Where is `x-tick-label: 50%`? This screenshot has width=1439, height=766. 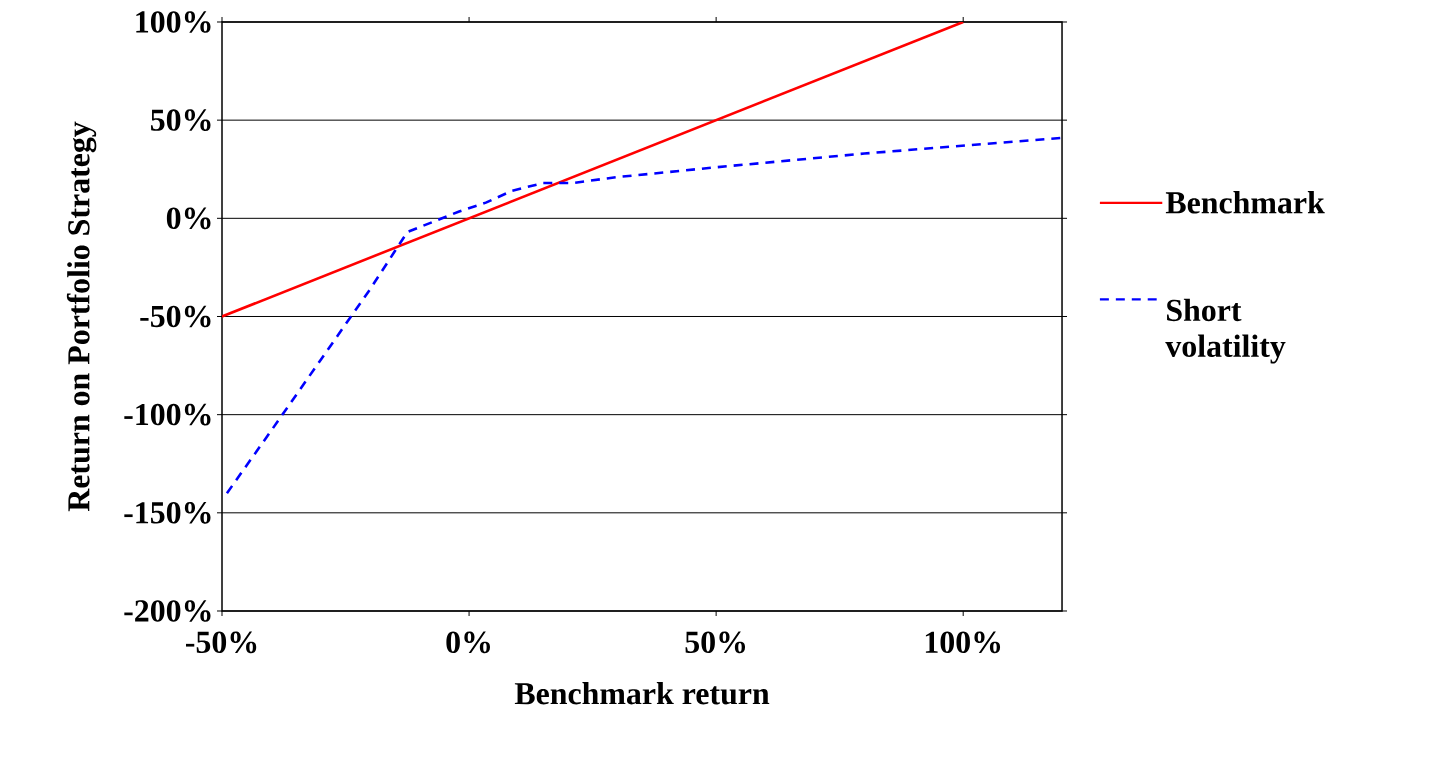 x-tick-label: 50% is located at coordinates (715, 642).